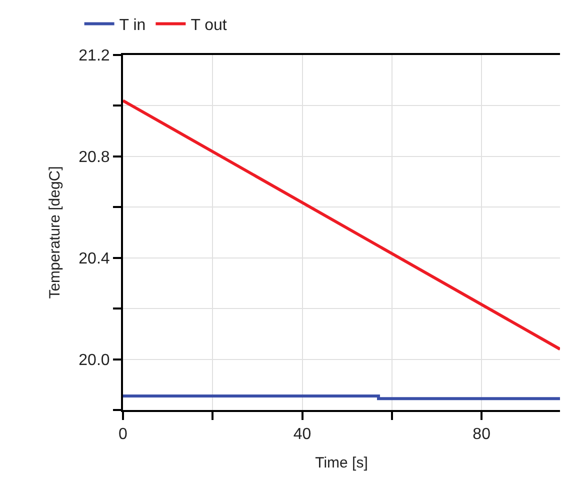 The height and width of the screenshot is (492, 561). What do you see at coordinates (302, 435) in the screenshot?
I see `x-tick-label: 40` at bounding box center [302, 435].